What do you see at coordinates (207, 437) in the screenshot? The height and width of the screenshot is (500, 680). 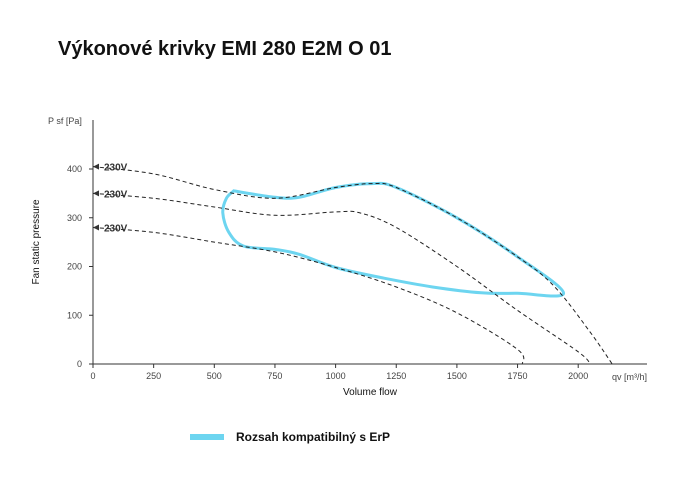 I see `legend-swatch` at bounding box center [207, 437].